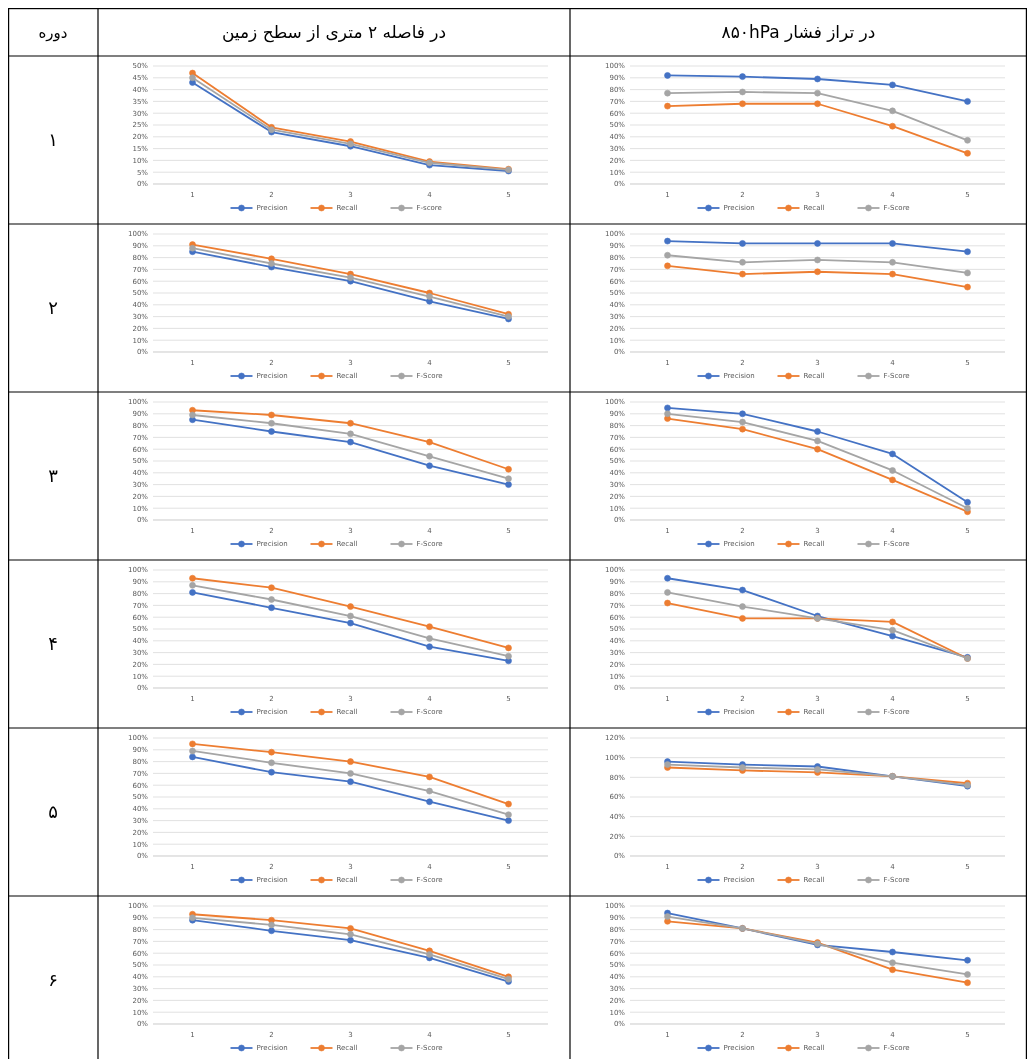  Describe the element at coordinates (53, 811) in the screenshot. I see `y-axis-title: ۵` at that location.